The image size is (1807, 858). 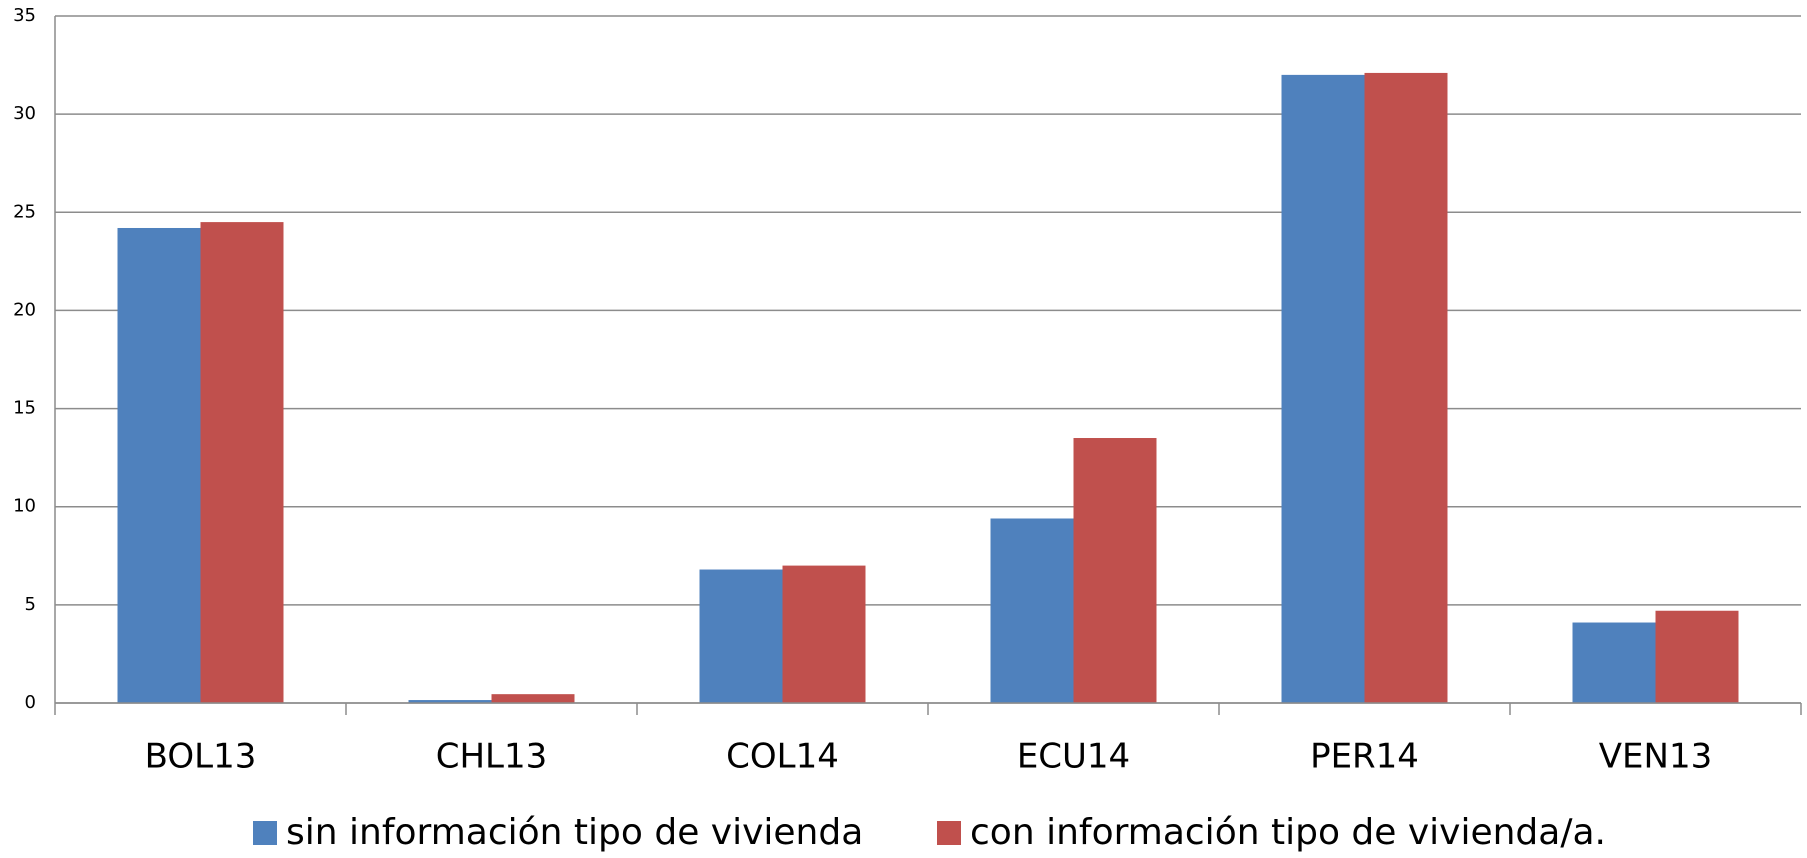 What do you see at coordinates (1364, 757) in the screenshot?
I see `x-tick-label: PER14` at bounding box center [1364, 757].